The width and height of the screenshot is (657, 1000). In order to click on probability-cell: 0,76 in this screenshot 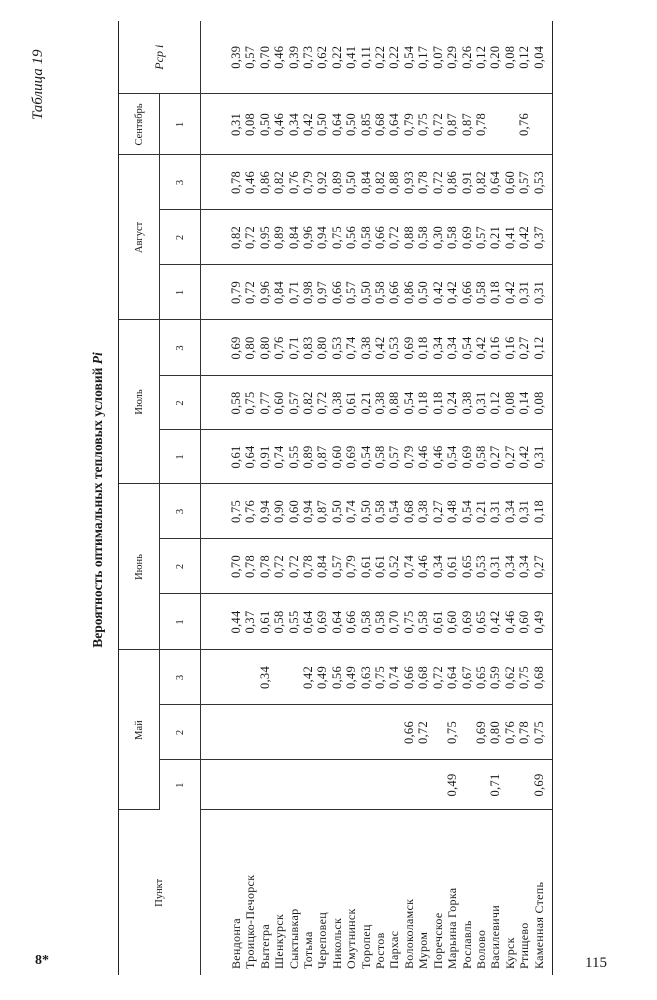, I will do `click(279, 347)`.